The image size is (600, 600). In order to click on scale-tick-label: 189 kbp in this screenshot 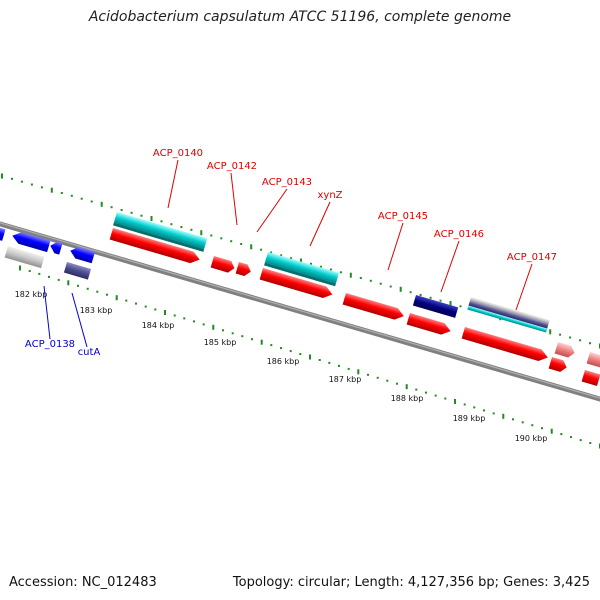, I will do `click(469, 418)`.